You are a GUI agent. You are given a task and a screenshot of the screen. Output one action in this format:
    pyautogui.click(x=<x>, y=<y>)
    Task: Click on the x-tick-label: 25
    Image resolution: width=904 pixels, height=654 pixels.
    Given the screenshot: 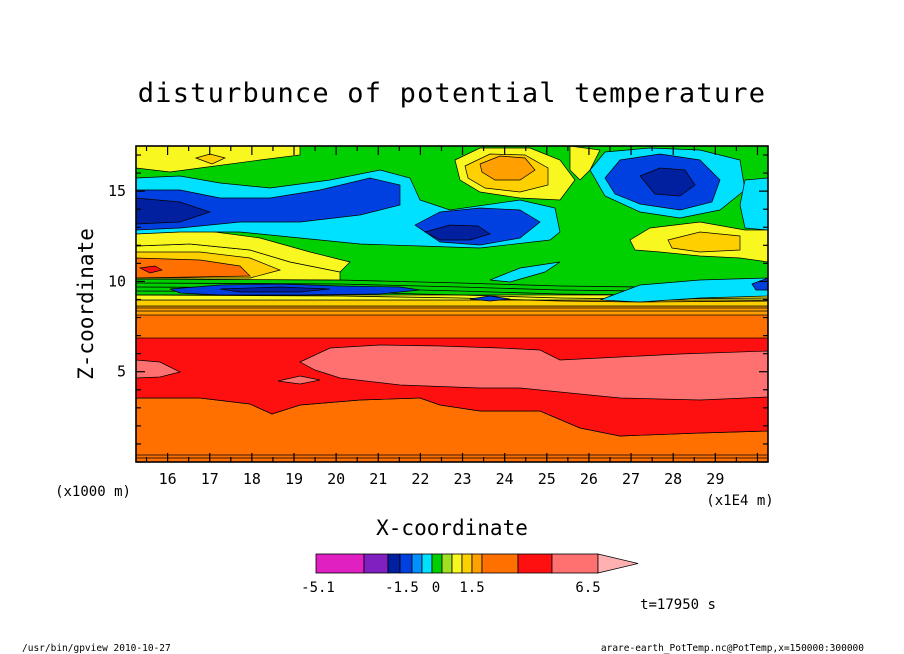 What is the action you would take?
    pyautogui.click(x=547, y=479)
    